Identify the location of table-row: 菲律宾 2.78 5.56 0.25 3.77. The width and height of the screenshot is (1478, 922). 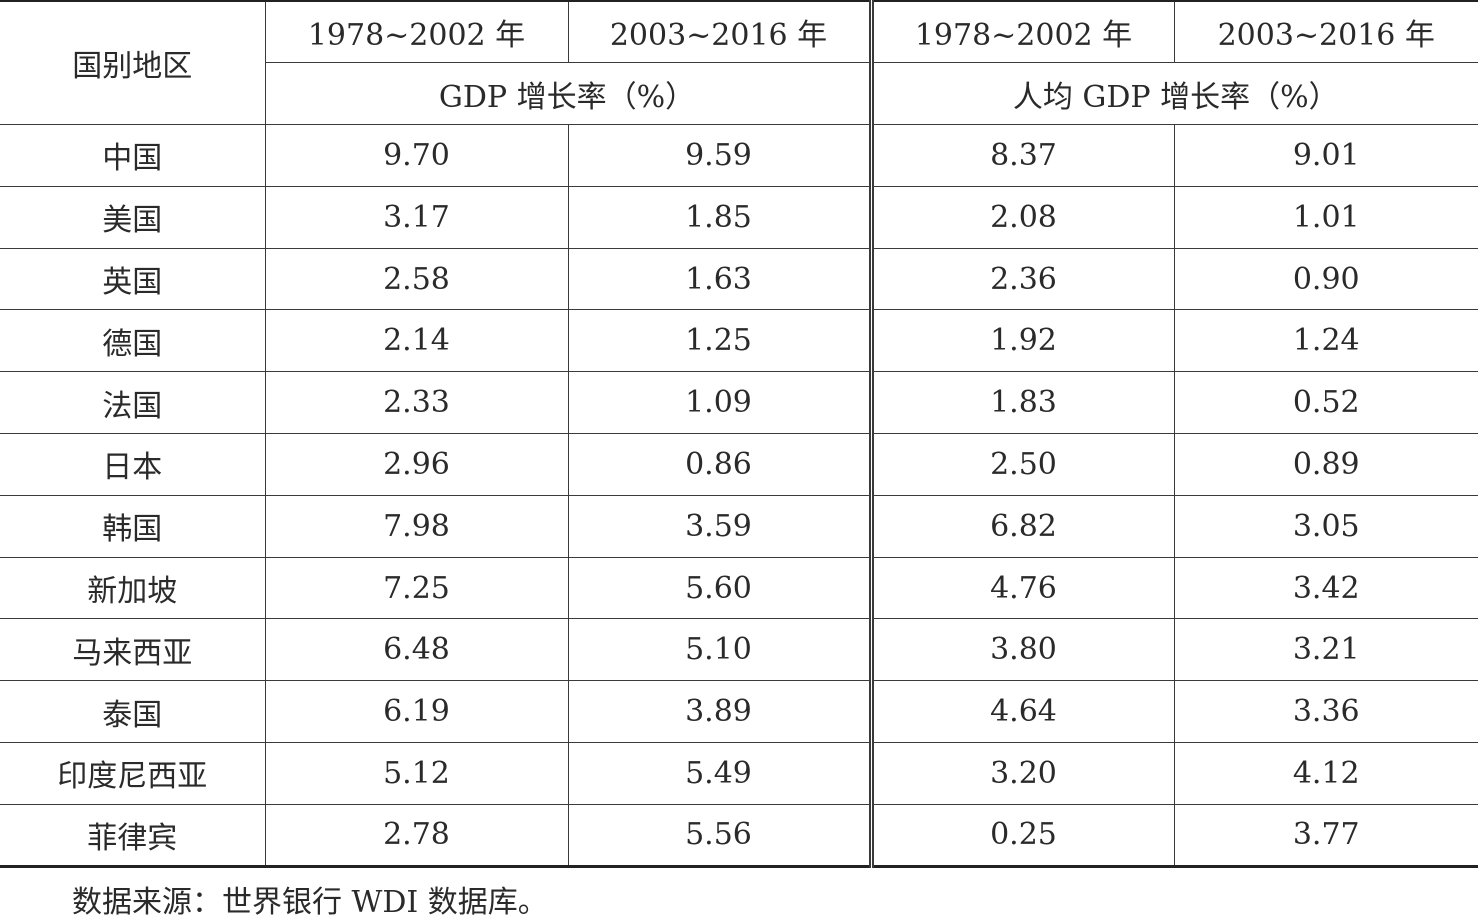
(739, 835).